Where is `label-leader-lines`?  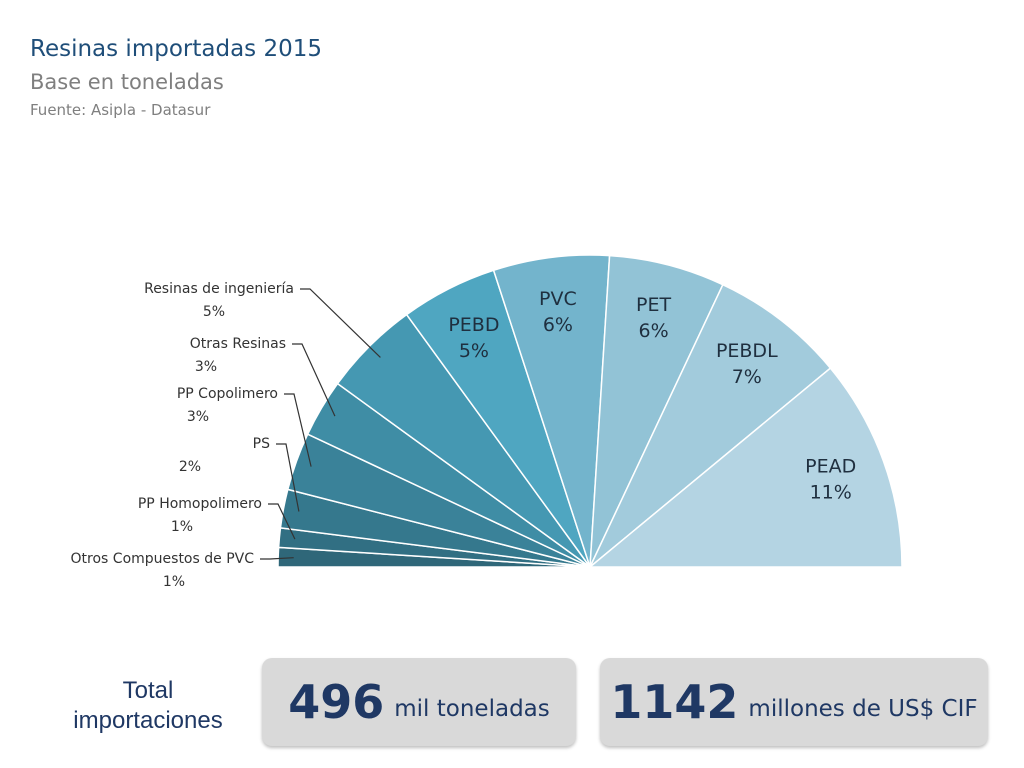 label-leader-lines is located at coordinates (320, 424).